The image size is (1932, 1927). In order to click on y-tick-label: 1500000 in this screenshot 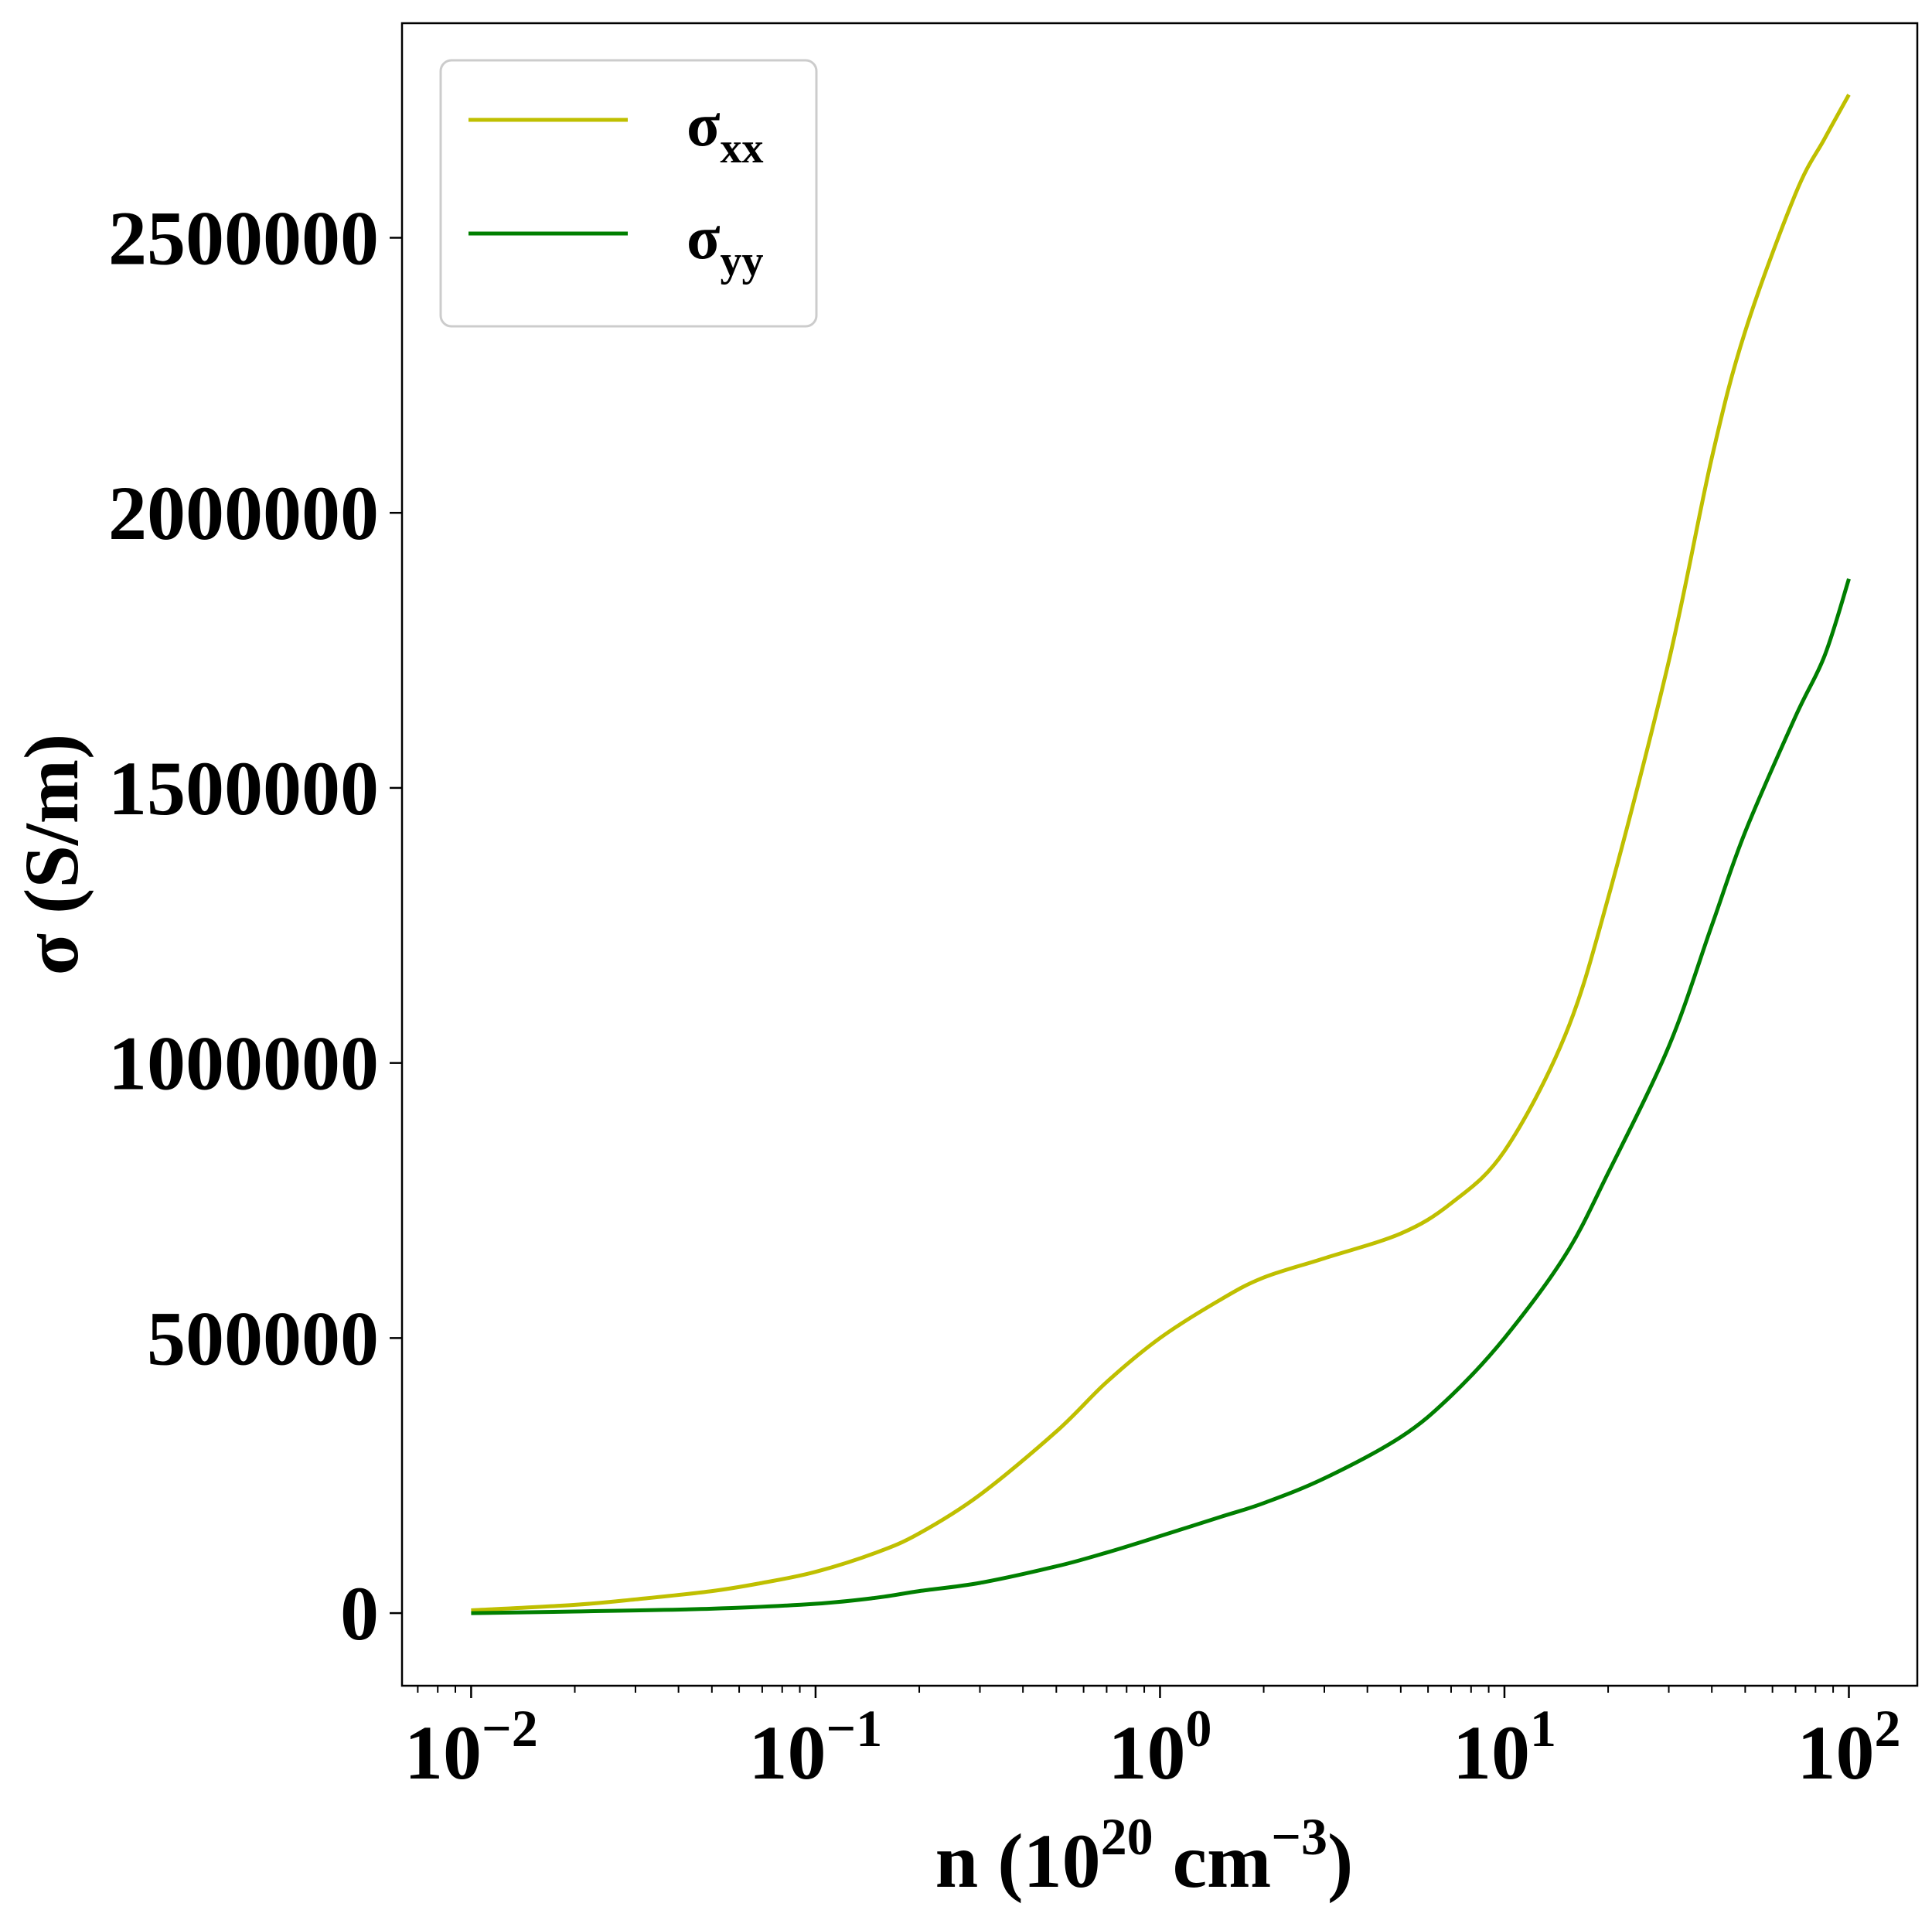, I will do `click(243, 788)`.